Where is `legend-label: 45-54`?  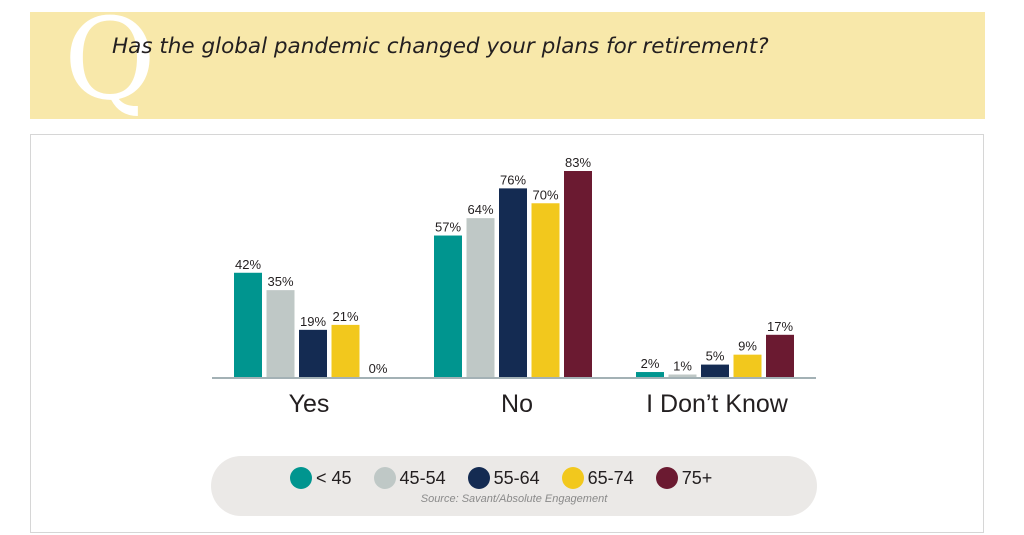
legend-label: 45-54 is located at coordinates (422, 477).